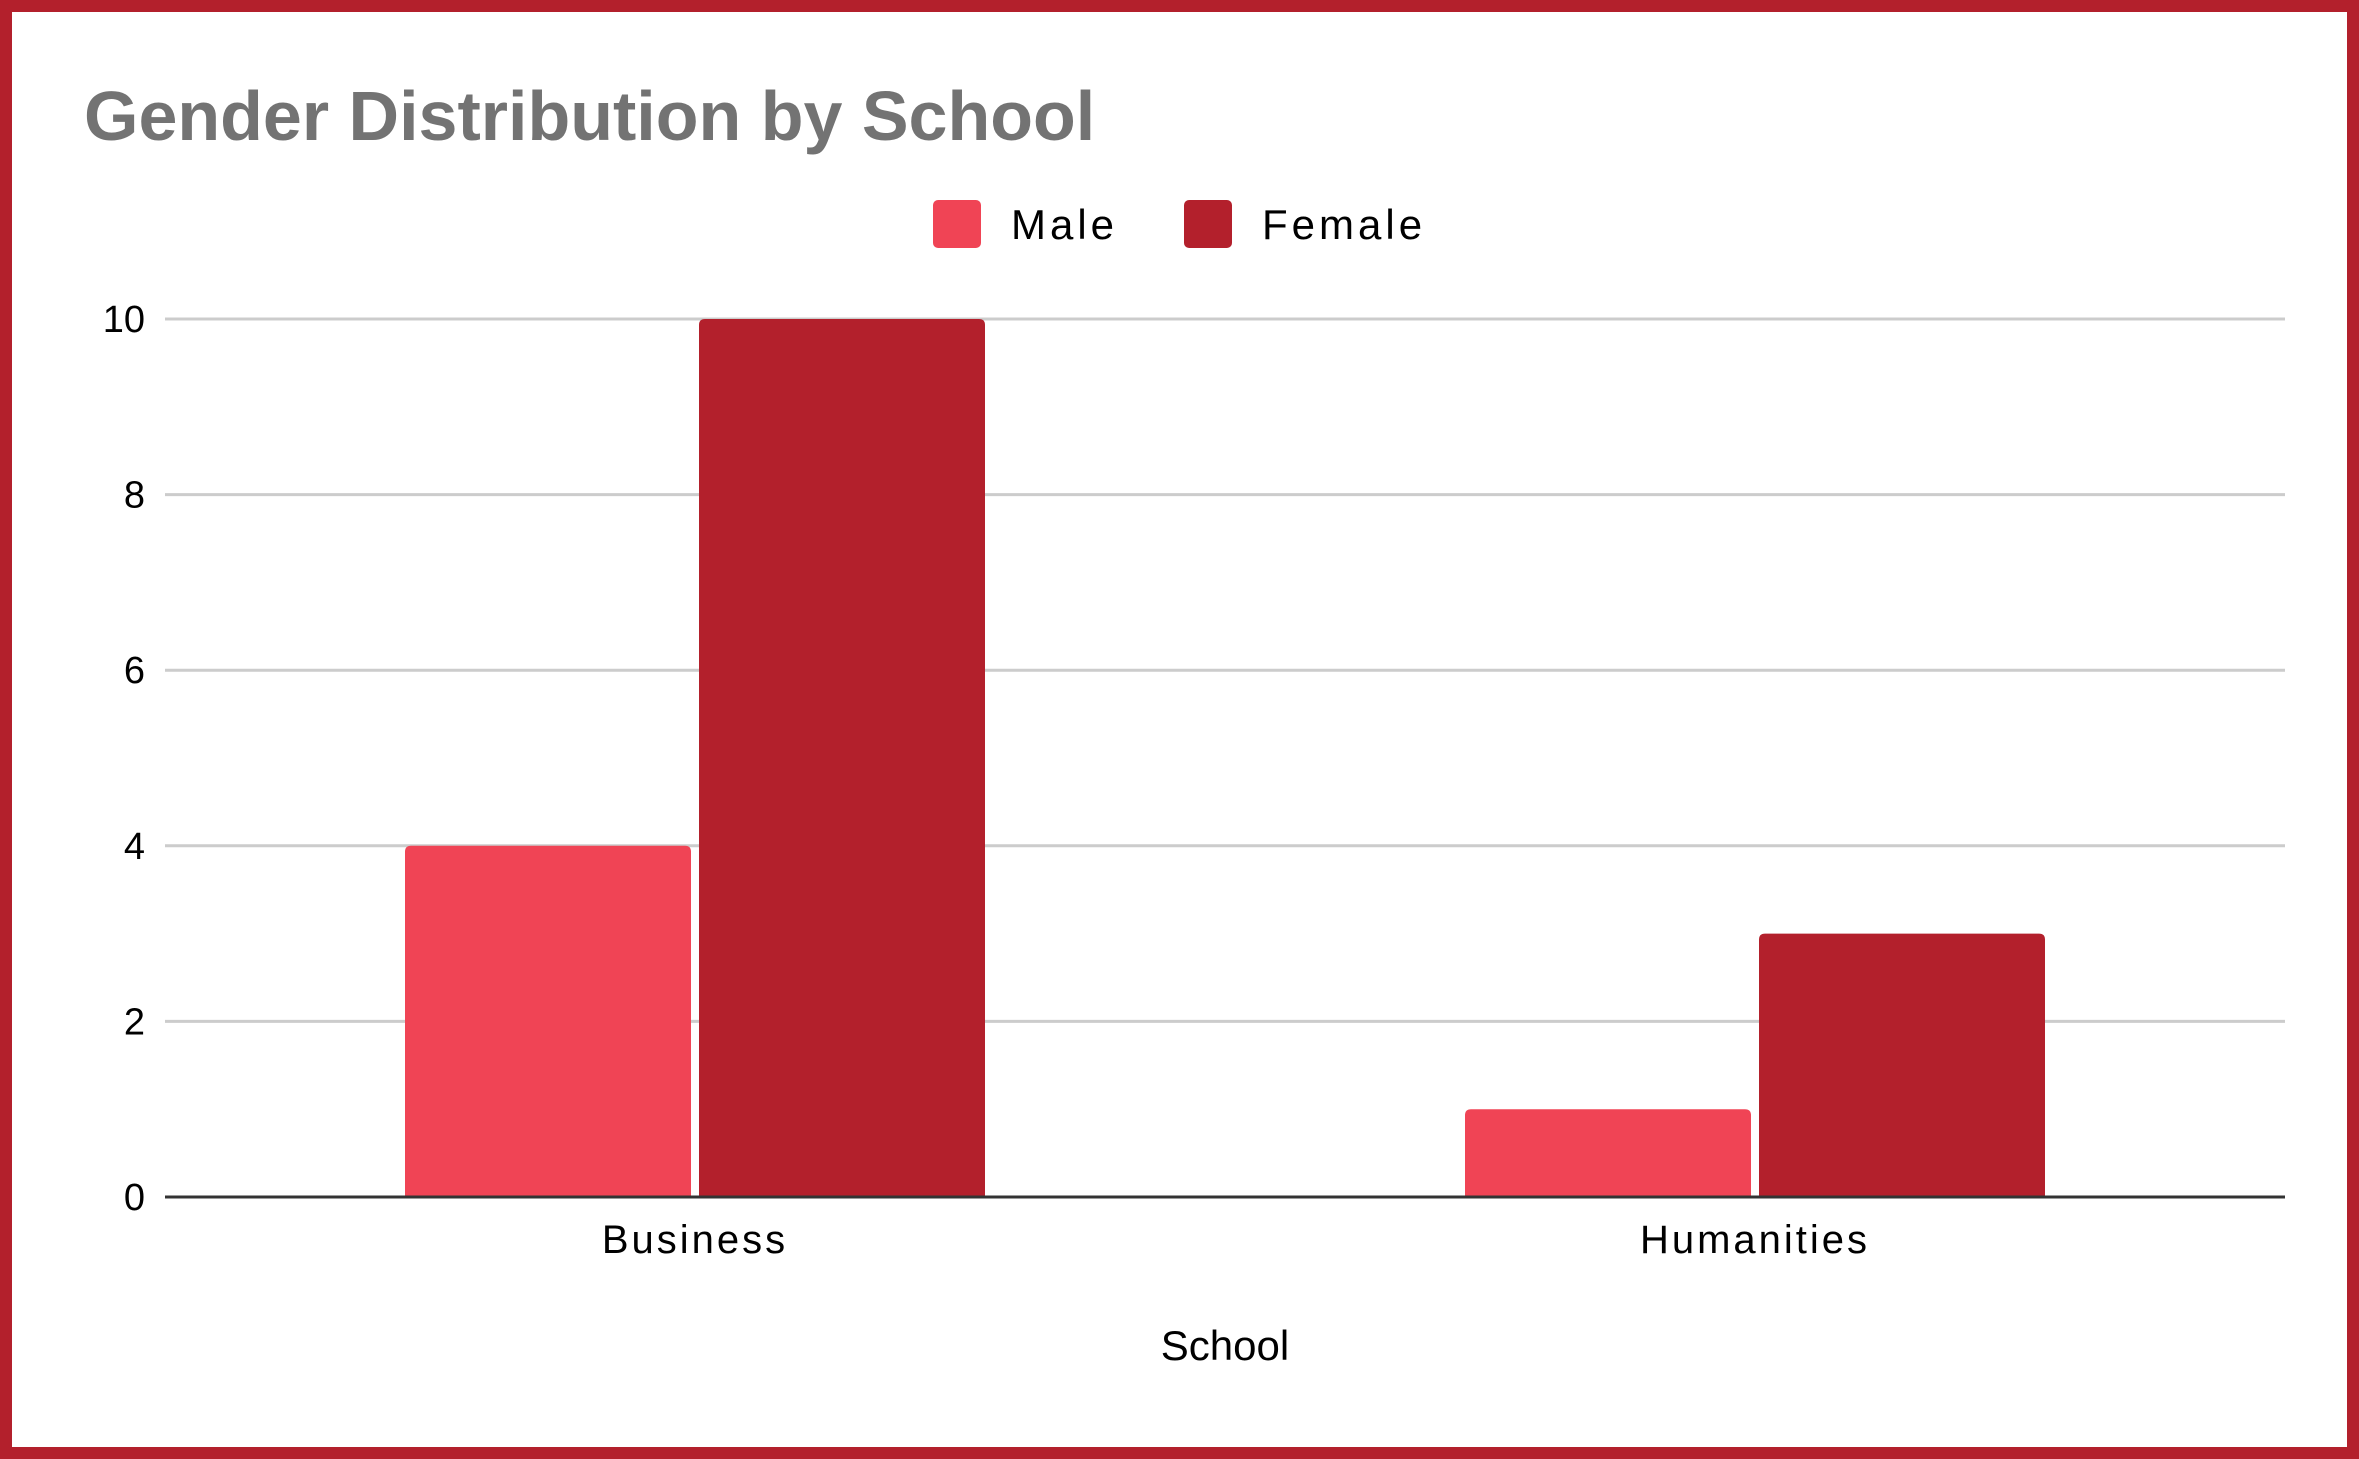 This screenshot has height=1459, width=2359. Describe the element at coordinates (134, 847) in the screenshot. I see `y-tick-label: 4` at that location.